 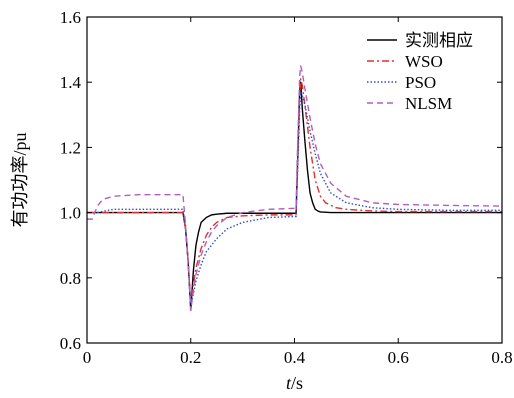 What do you see at coordinates (439, 40) in the screenshot?
I see `legend-label-0: 实测相应` at bounding box center [439, 40].